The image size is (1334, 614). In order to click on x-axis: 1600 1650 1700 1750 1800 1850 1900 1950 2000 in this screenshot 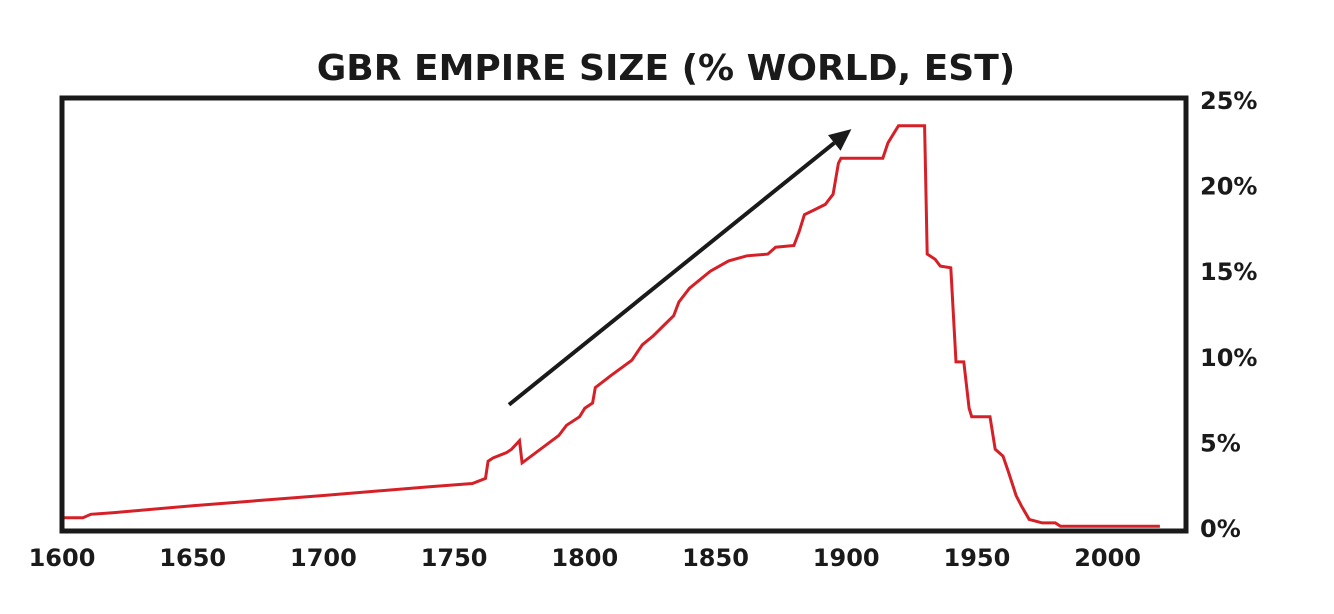, I will do `click(585, 558)`.